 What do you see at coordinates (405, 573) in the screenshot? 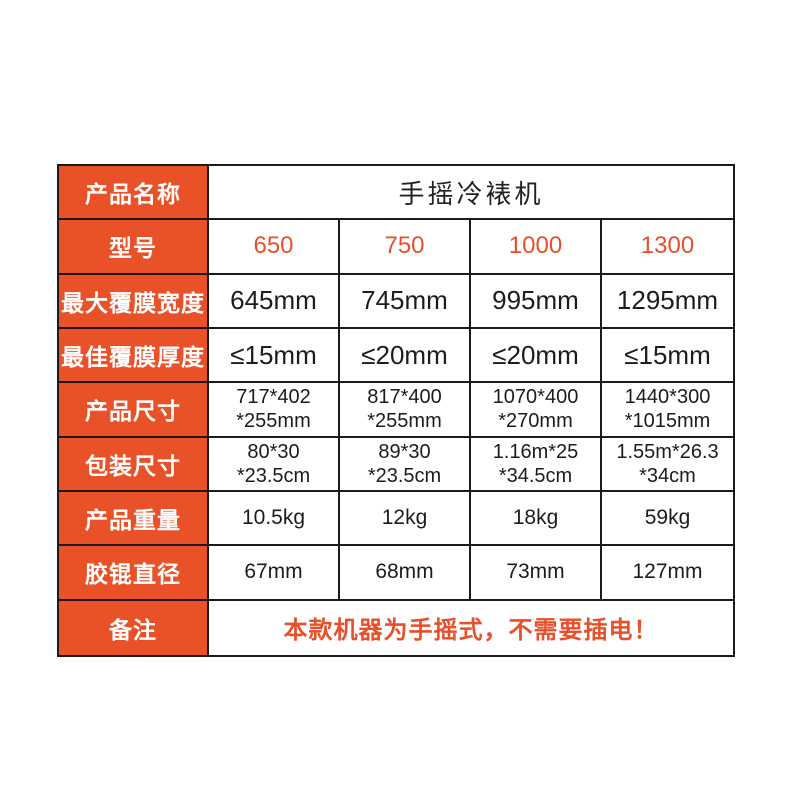
I see `cell-roller-diameter-2: 68mm` at bounding box center [405, 573].